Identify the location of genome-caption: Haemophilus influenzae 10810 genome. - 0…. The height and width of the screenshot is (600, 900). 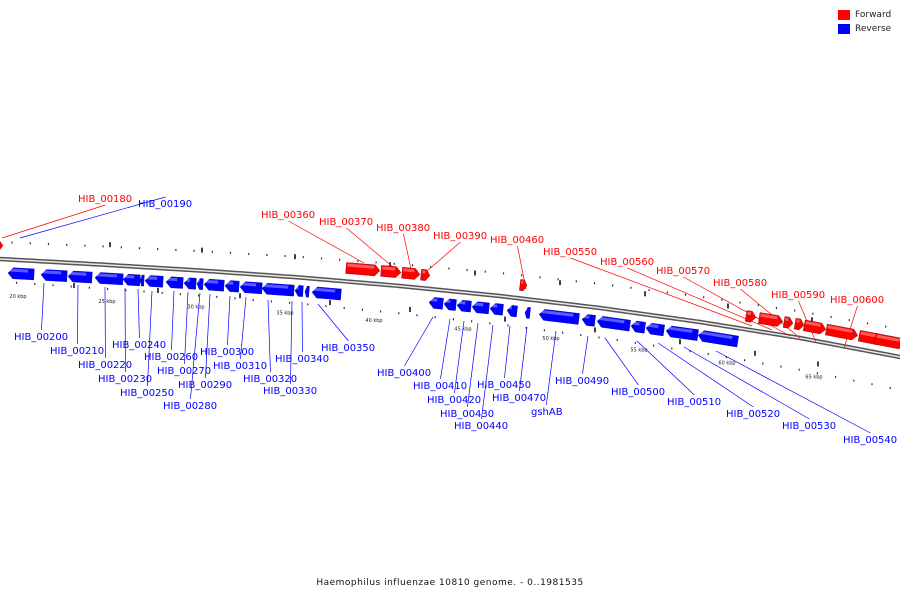
(450, 583).